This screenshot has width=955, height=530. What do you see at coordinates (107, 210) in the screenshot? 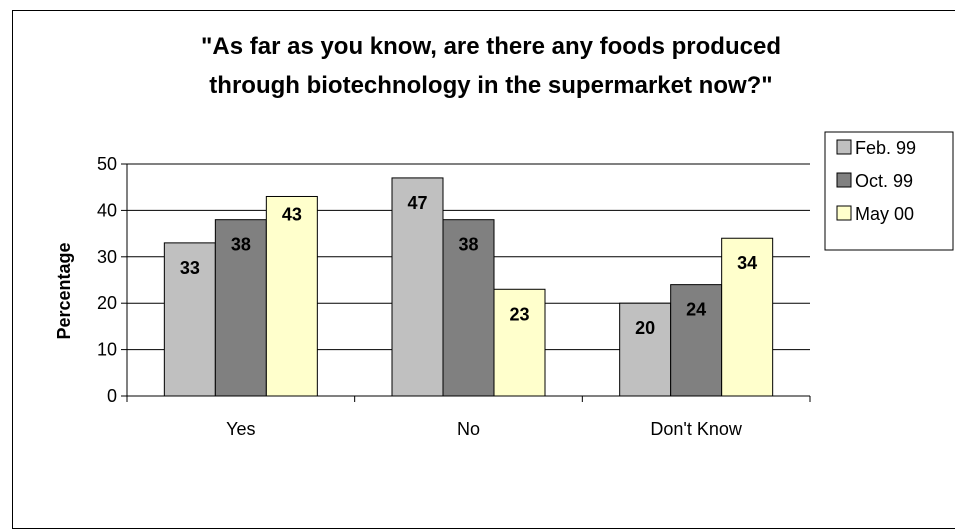
I see `y-tick-label: 40` at bounding box center [107, 210].